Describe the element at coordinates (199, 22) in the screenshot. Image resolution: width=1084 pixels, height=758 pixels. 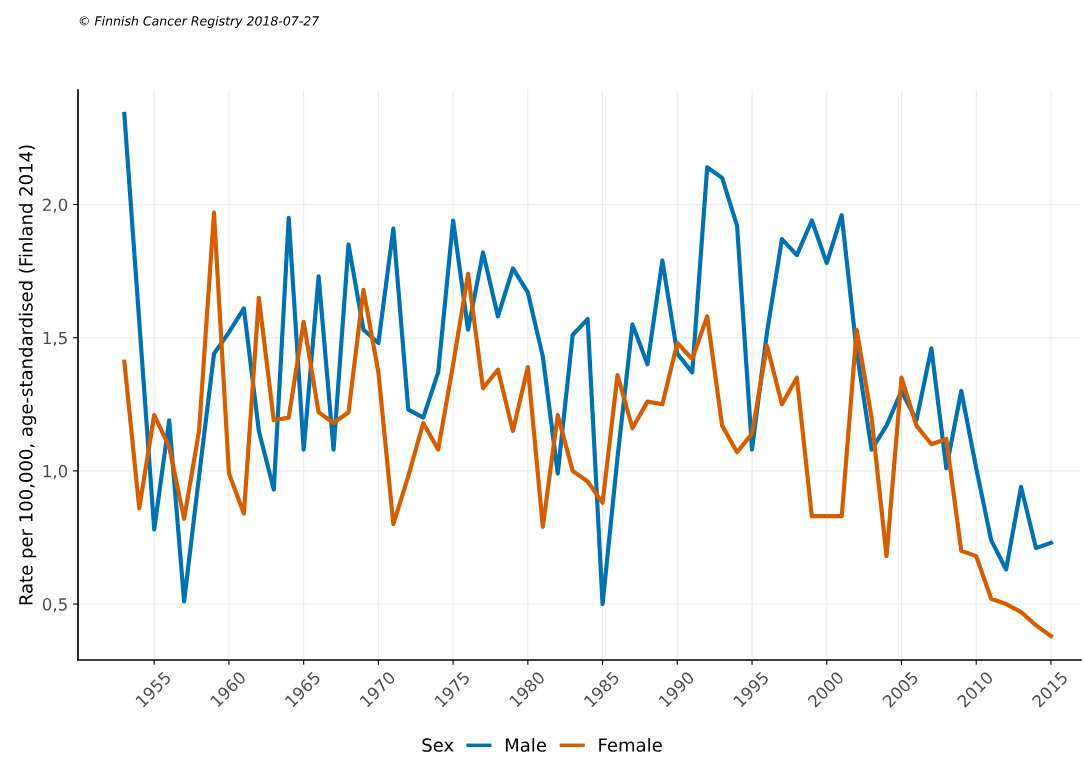
I see `text: © Finnish Cancer Registry 2018-07-27` at that location.